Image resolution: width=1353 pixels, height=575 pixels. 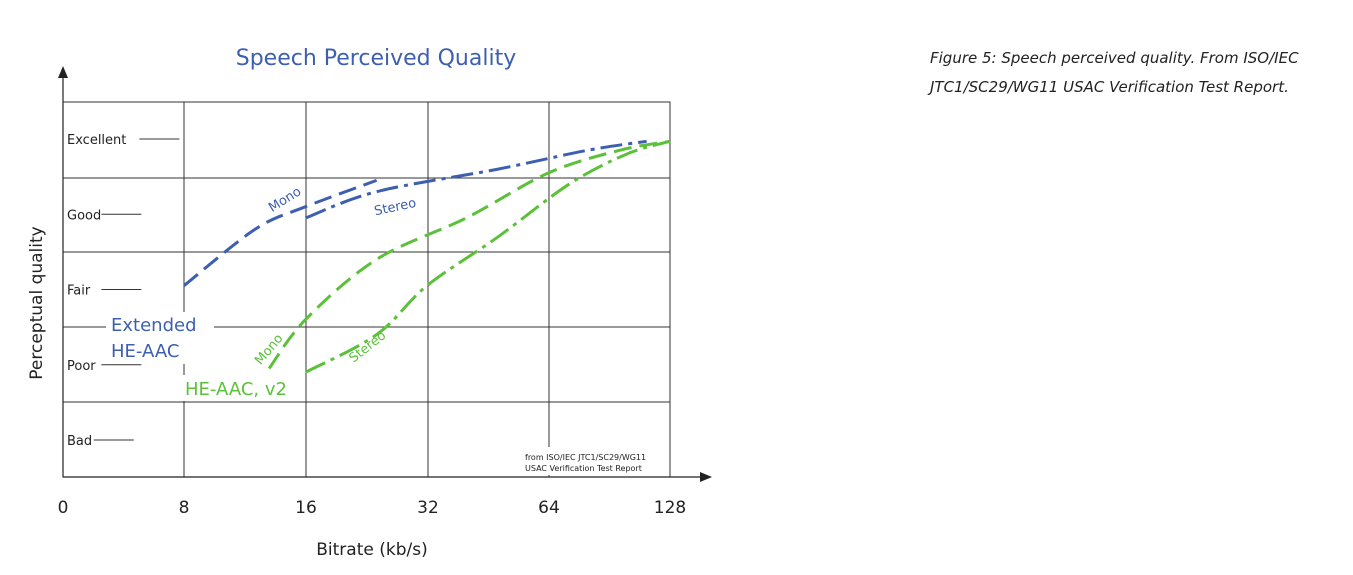 What do you see at coordinates (395, 207) in the screenshot?
I see `series-label-1: Stereo` at bounding box center [395, 207].